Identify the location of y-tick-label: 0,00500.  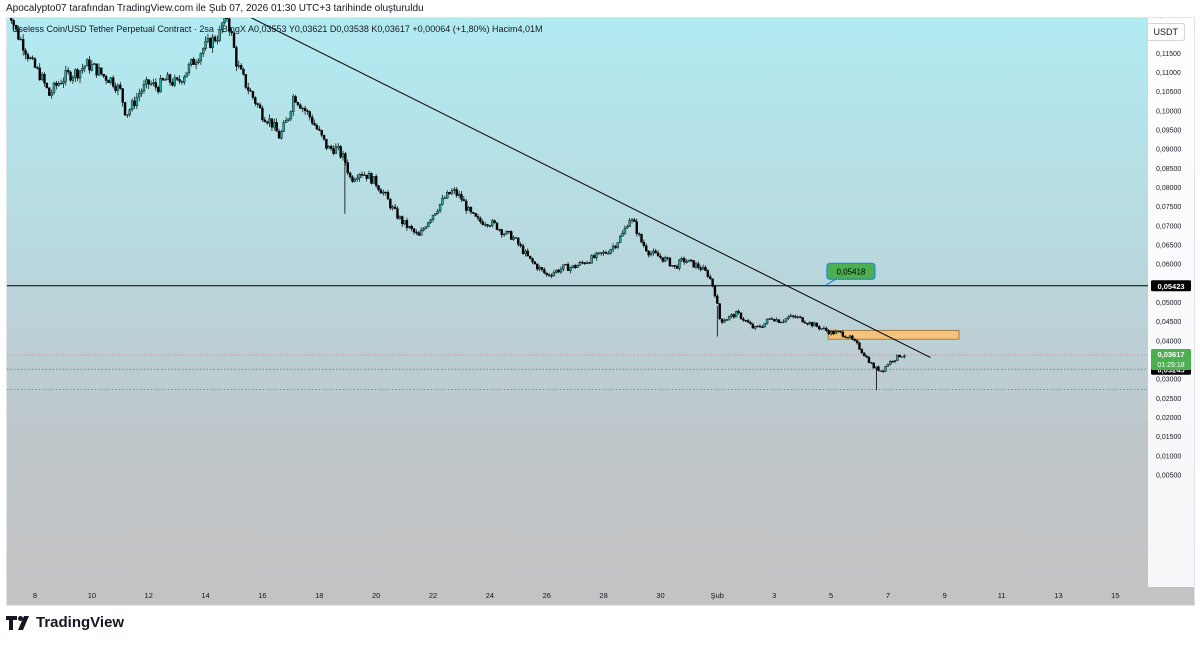
(1168, 476).